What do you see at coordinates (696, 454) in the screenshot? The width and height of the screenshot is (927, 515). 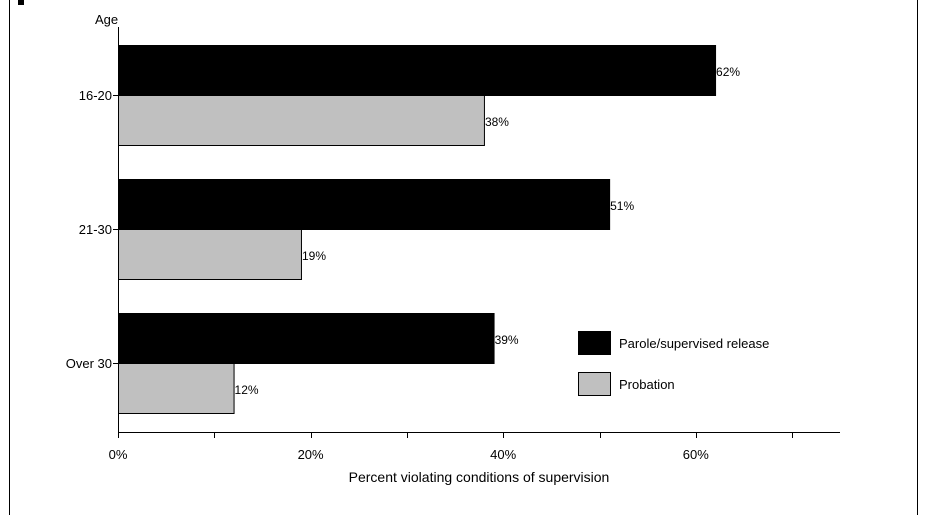 I see `x-tick-label-3: 60%` at bounding box center [696, 454].